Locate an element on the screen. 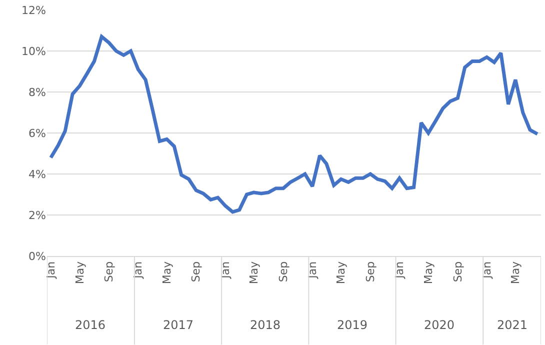  y-tick-label: 0% is located at coordinates (37, 256).